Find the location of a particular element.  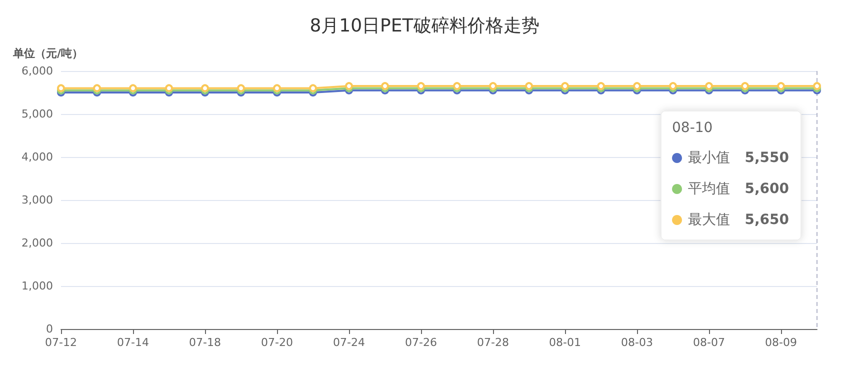

y-tick-label: 2,000 is located at coordinates (37, 243).